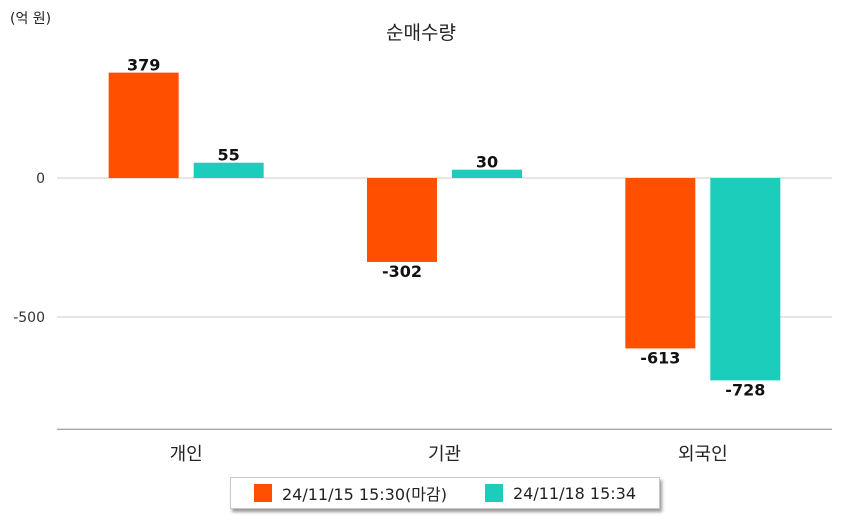 This screenshot has height=520, width=842. What do you see at coordinates (229, 155) in the screenshot?
I see `data-label: 55` at bounding box center [229, 155].